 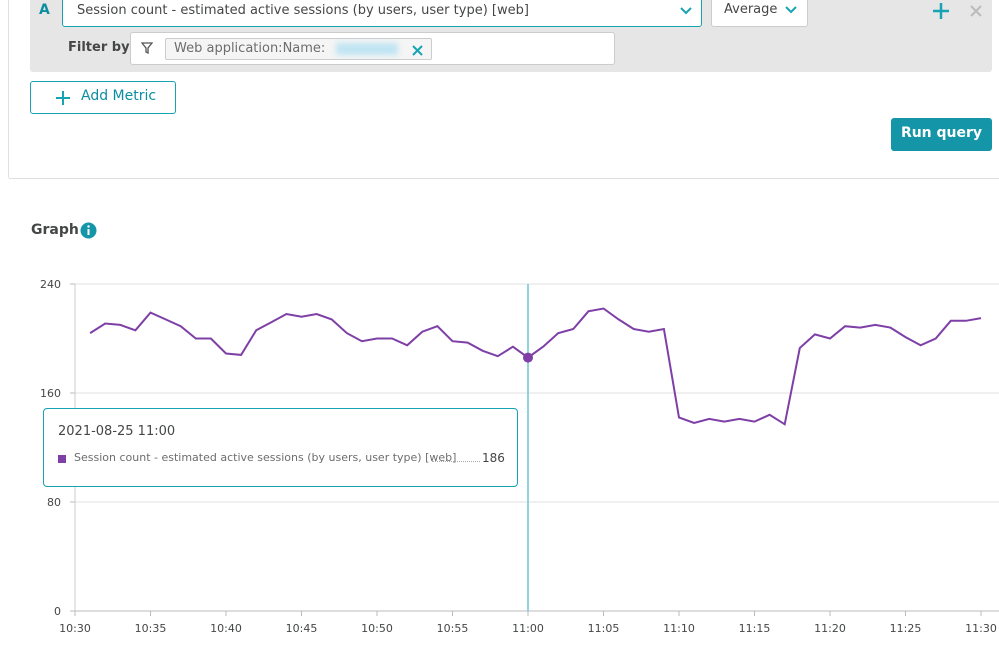 I want to click on row-label: A, so click(x=44, y=10).